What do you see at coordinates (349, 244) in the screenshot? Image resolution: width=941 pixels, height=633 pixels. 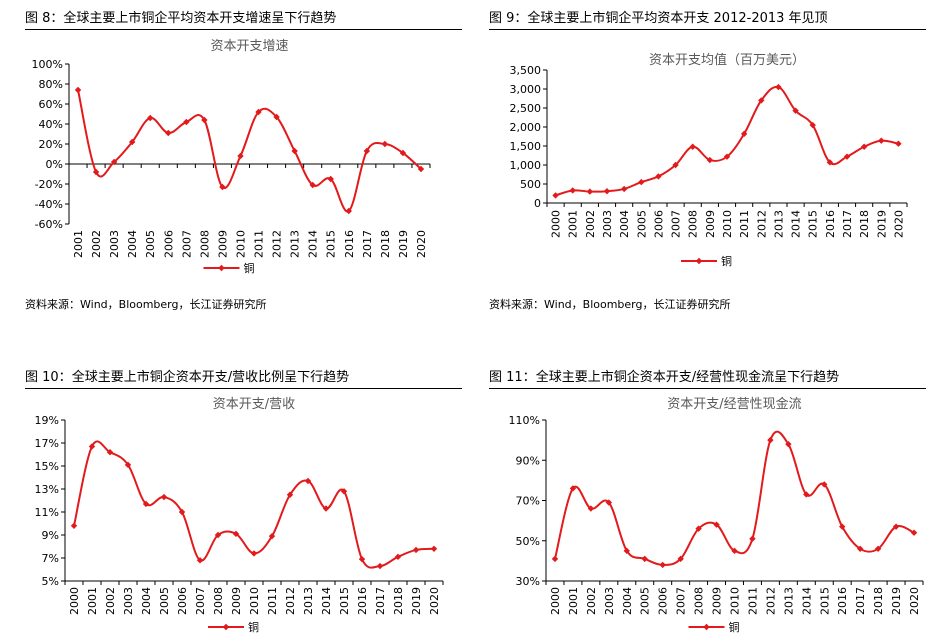 I see `x-tick-label: 2016` at bounding box center [349, 244].